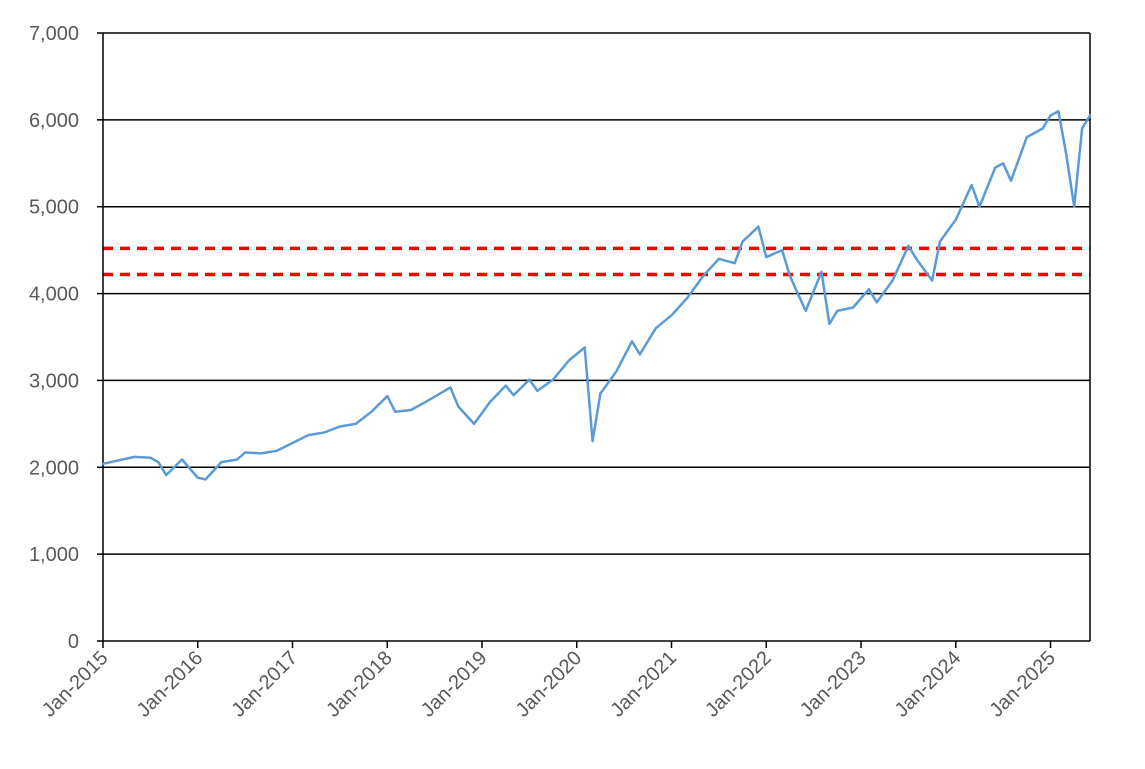 The image size is (1145, 769). I want to click on x-tick-label: Jan-2021, so click(644, 684).